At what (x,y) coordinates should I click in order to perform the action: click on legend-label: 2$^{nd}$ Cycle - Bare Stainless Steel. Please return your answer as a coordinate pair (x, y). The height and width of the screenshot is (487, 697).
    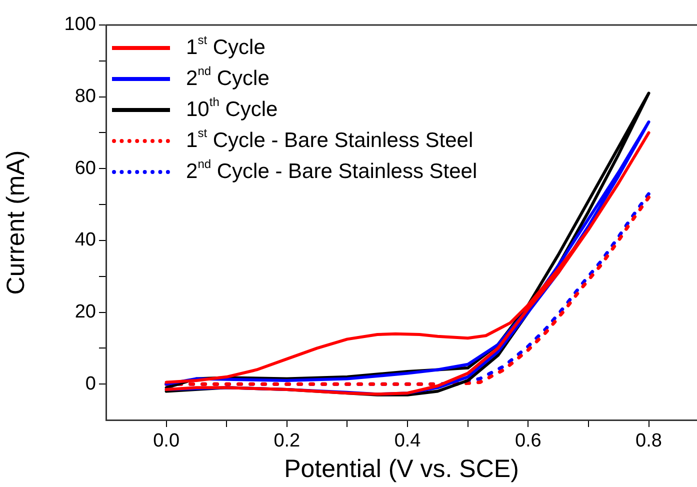
    Looking at the image, I should click on (332, 170).